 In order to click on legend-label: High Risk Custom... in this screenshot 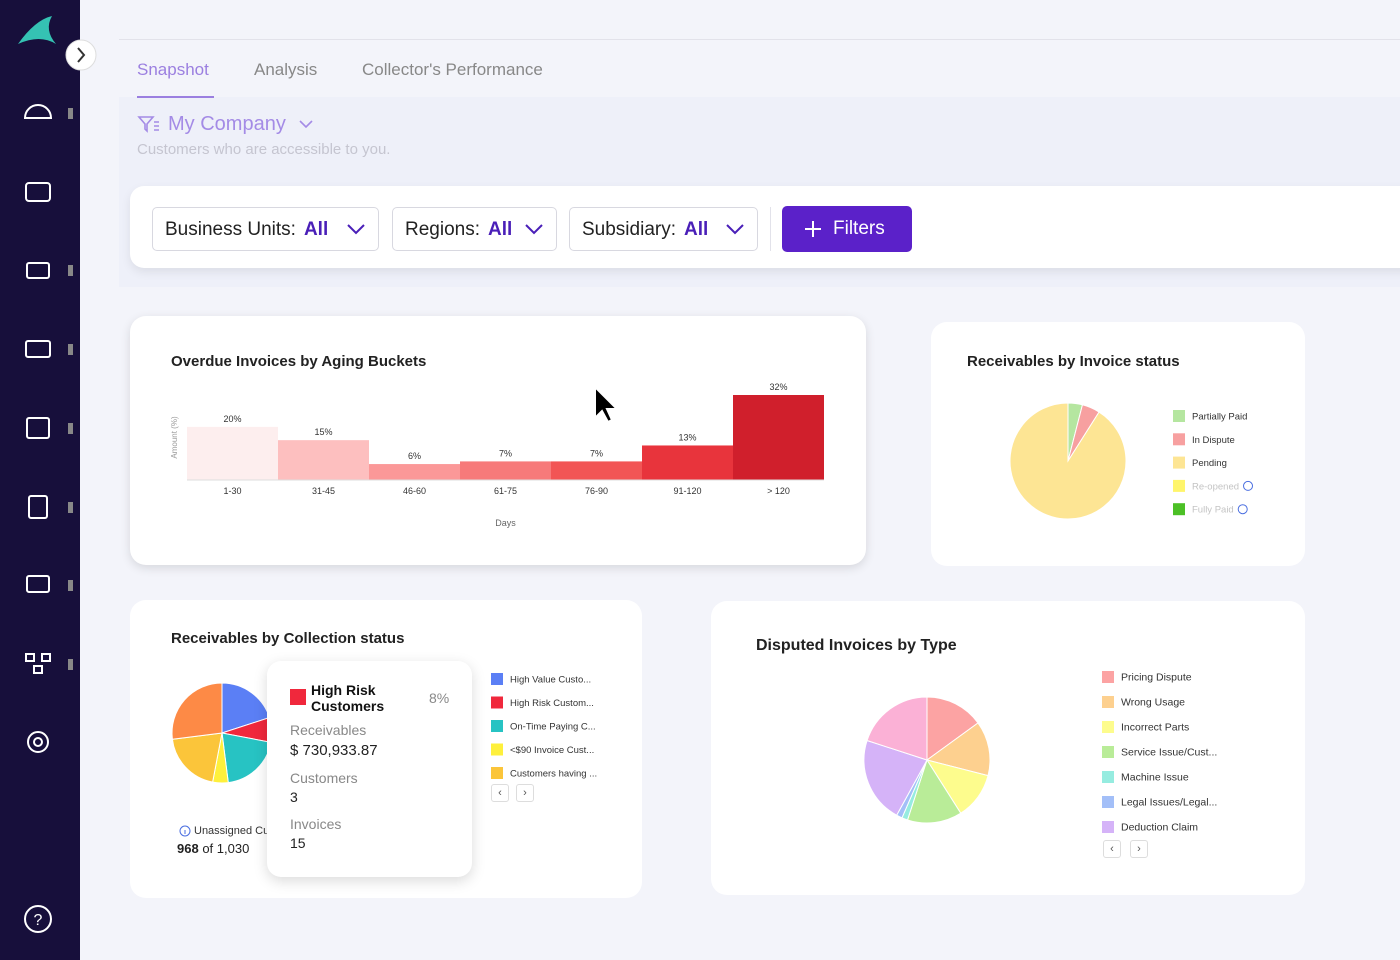, I will do `click(552, 703)`.